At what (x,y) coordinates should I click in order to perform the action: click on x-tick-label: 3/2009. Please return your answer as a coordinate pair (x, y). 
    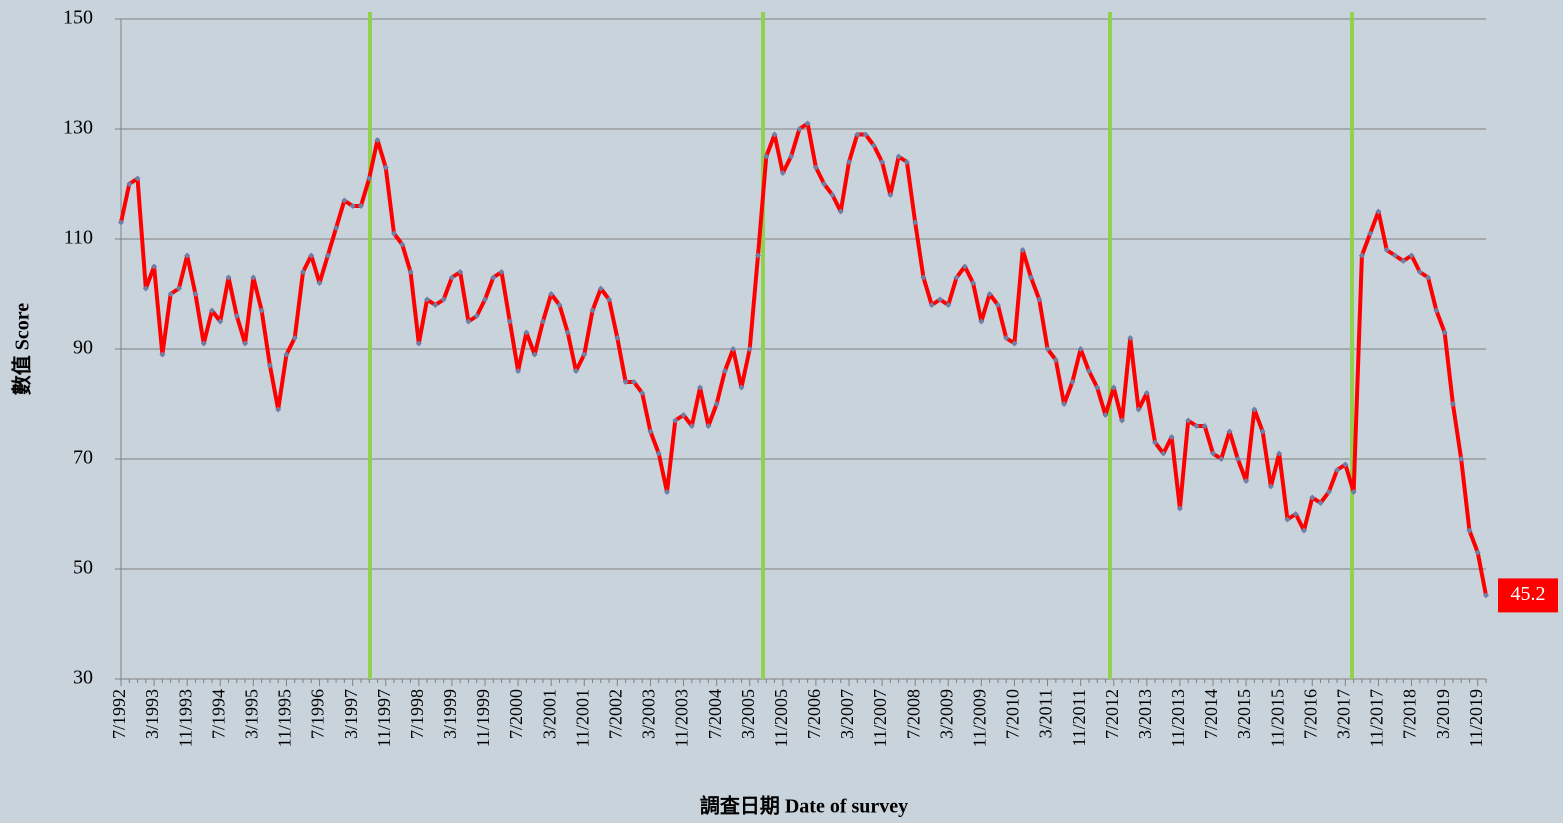
    Looking at the image, I should click on (946, 714).